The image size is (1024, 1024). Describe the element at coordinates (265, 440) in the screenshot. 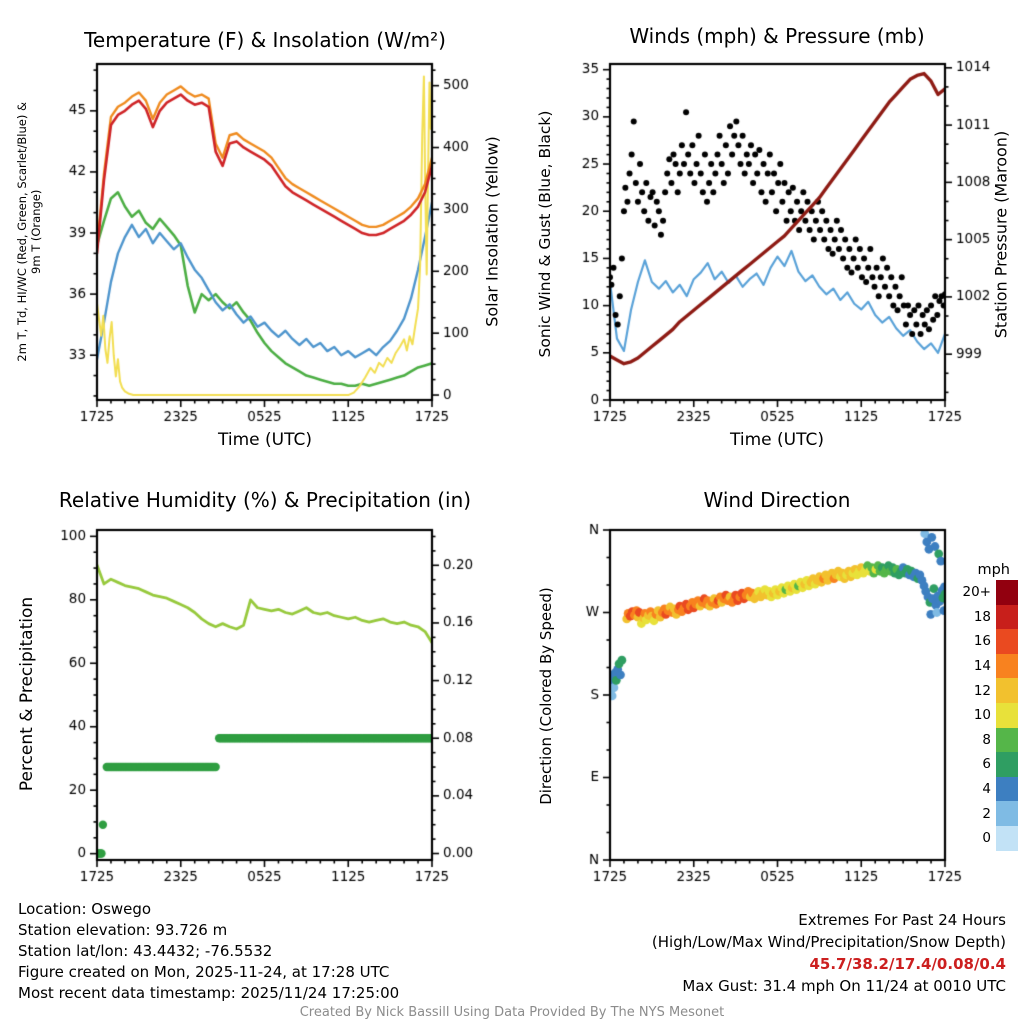

I see `temp-insolation-xlabel: Time (UTC)` at that location.